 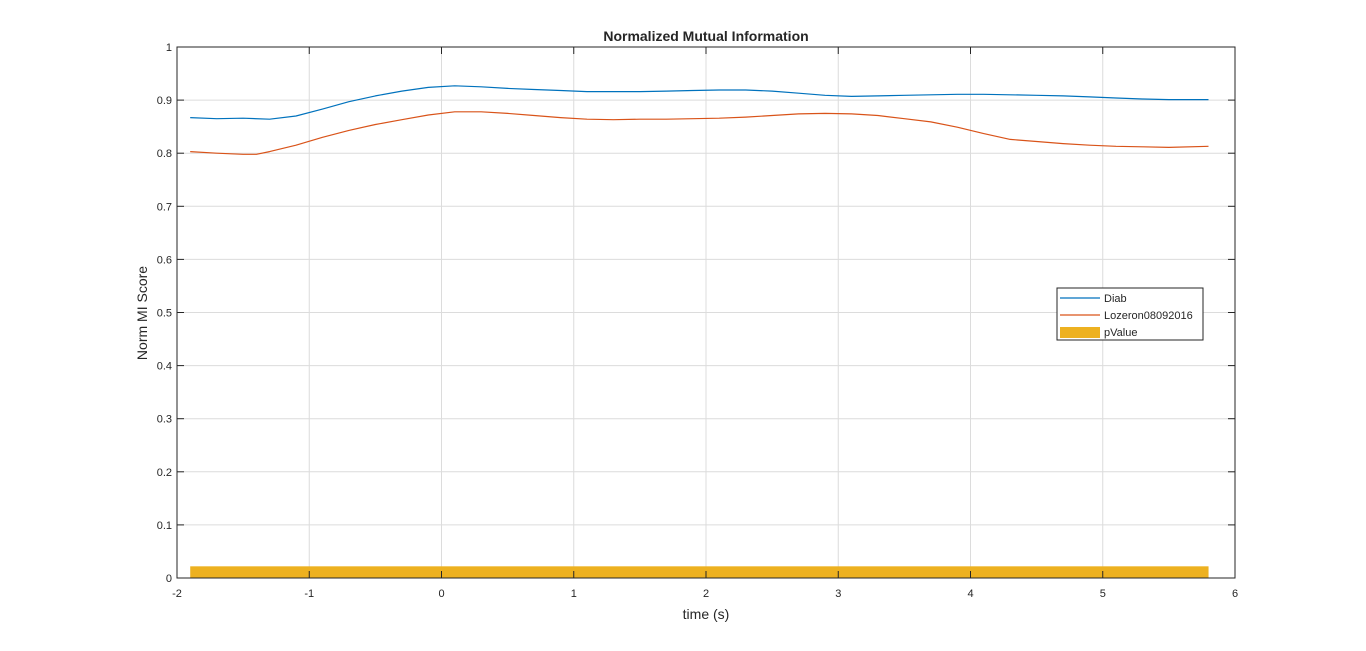 What do you see at coordinates (441, 594) in the screenshot?
I see `x-tick-label: 0` at bounding box center [441, 594].